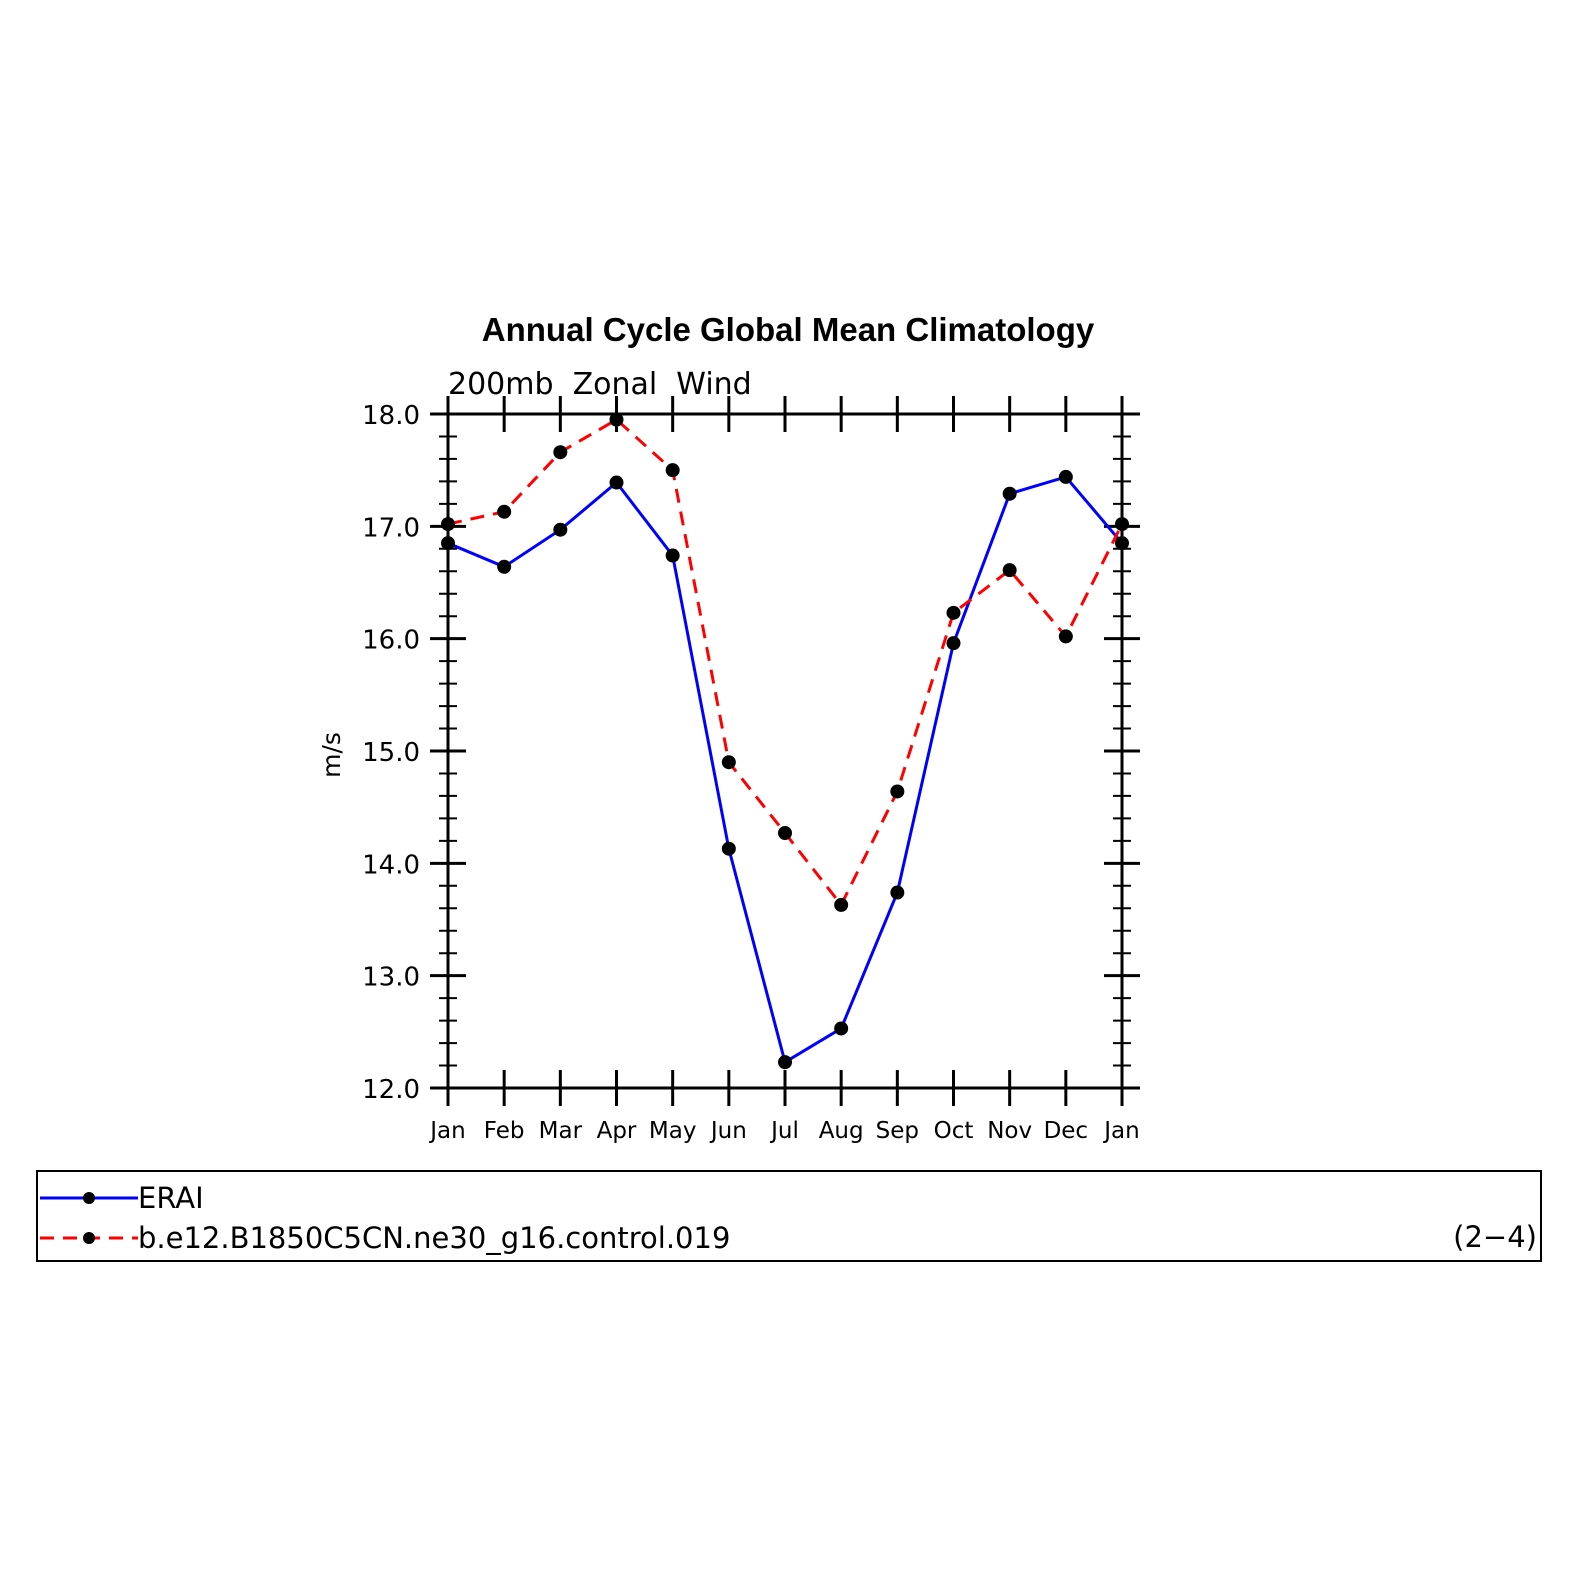 This screenshot has width=1575, height=1575. What do you see at coordinates (391, 528) in the screenshot?
I see `y-tick-label: 17.0` at bounding box center [391, 528].